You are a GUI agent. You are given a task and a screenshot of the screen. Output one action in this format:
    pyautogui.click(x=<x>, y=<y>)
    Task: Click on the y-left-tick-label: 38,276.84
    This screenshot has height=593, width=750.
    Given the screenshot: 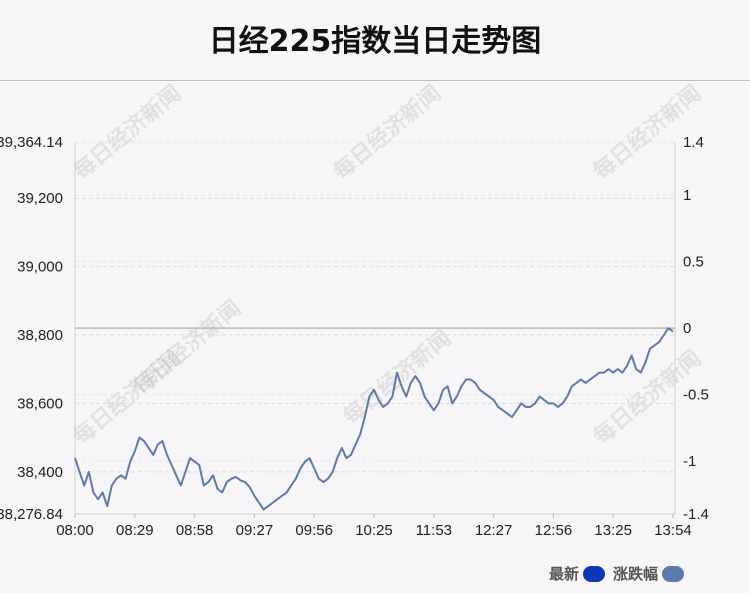 What is the action you would take?
    pyautogui.click(x=31, y=514)
    